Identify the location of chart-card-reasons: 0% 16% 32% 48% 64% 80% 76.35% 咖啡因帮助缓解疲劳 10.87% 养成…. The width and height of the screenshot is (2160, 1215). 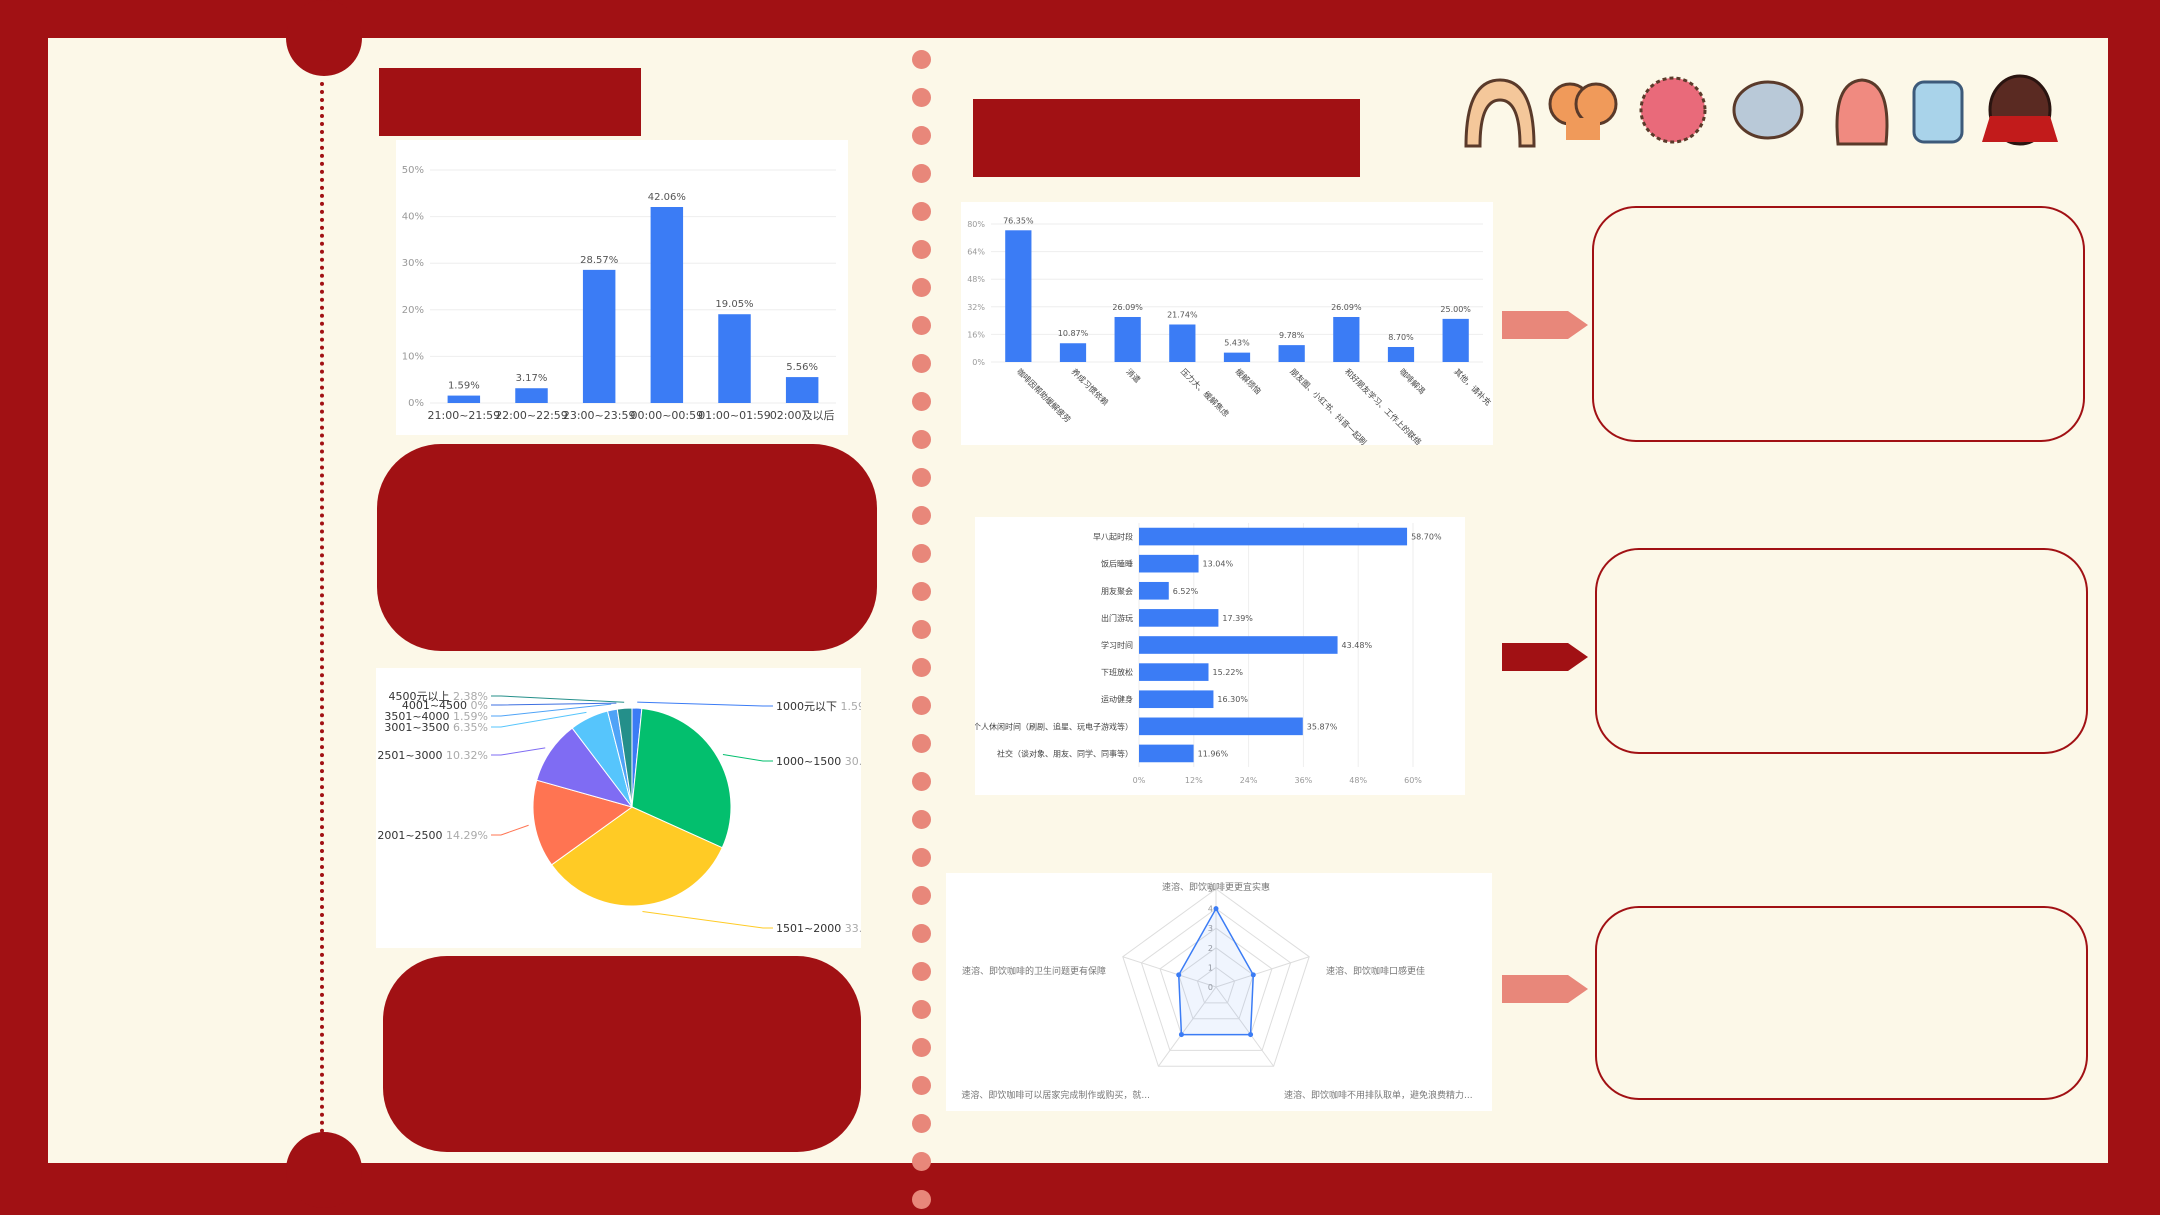
(1227, 324).